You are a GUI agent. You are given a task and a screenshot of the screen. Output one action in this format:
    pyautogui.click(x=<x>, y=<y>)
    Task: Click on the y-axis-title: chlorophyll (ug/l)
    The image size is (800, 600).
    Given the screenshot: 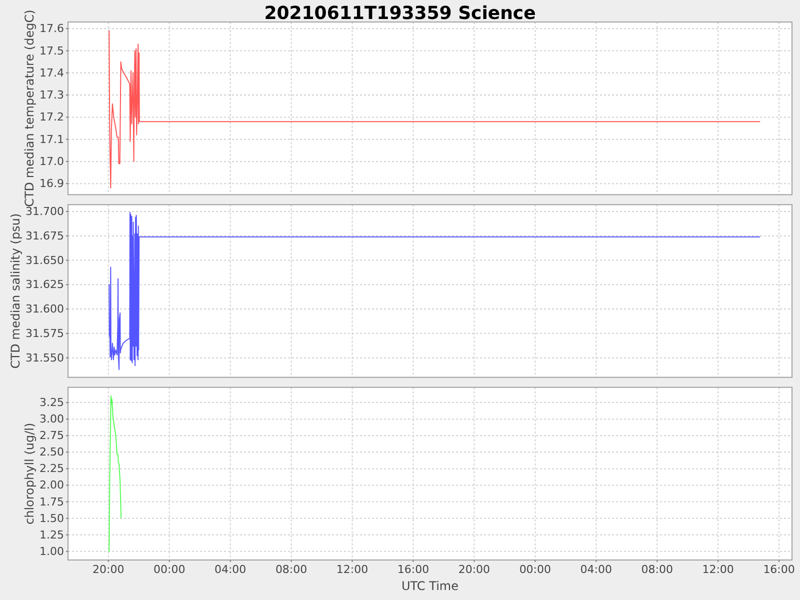 What is the action you would take?
    pyautogui.click(x=29, y=473)
    